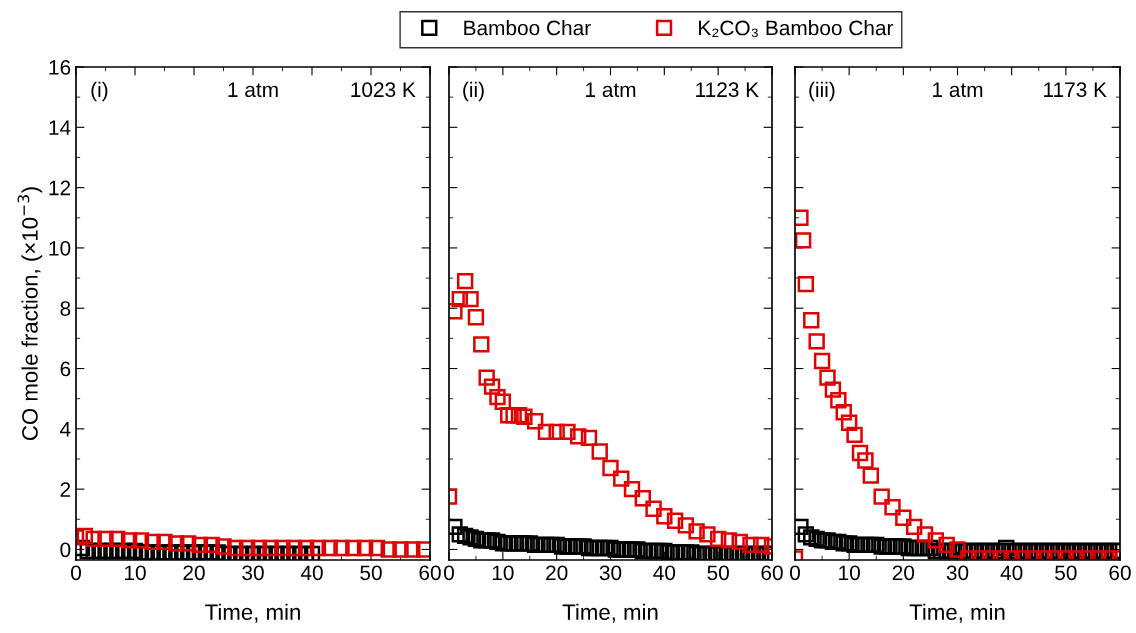  What do you see at coordinates (65, 308) in the screenshot?
I see `y-tick-label: 8` at bounding box center [65, 308].